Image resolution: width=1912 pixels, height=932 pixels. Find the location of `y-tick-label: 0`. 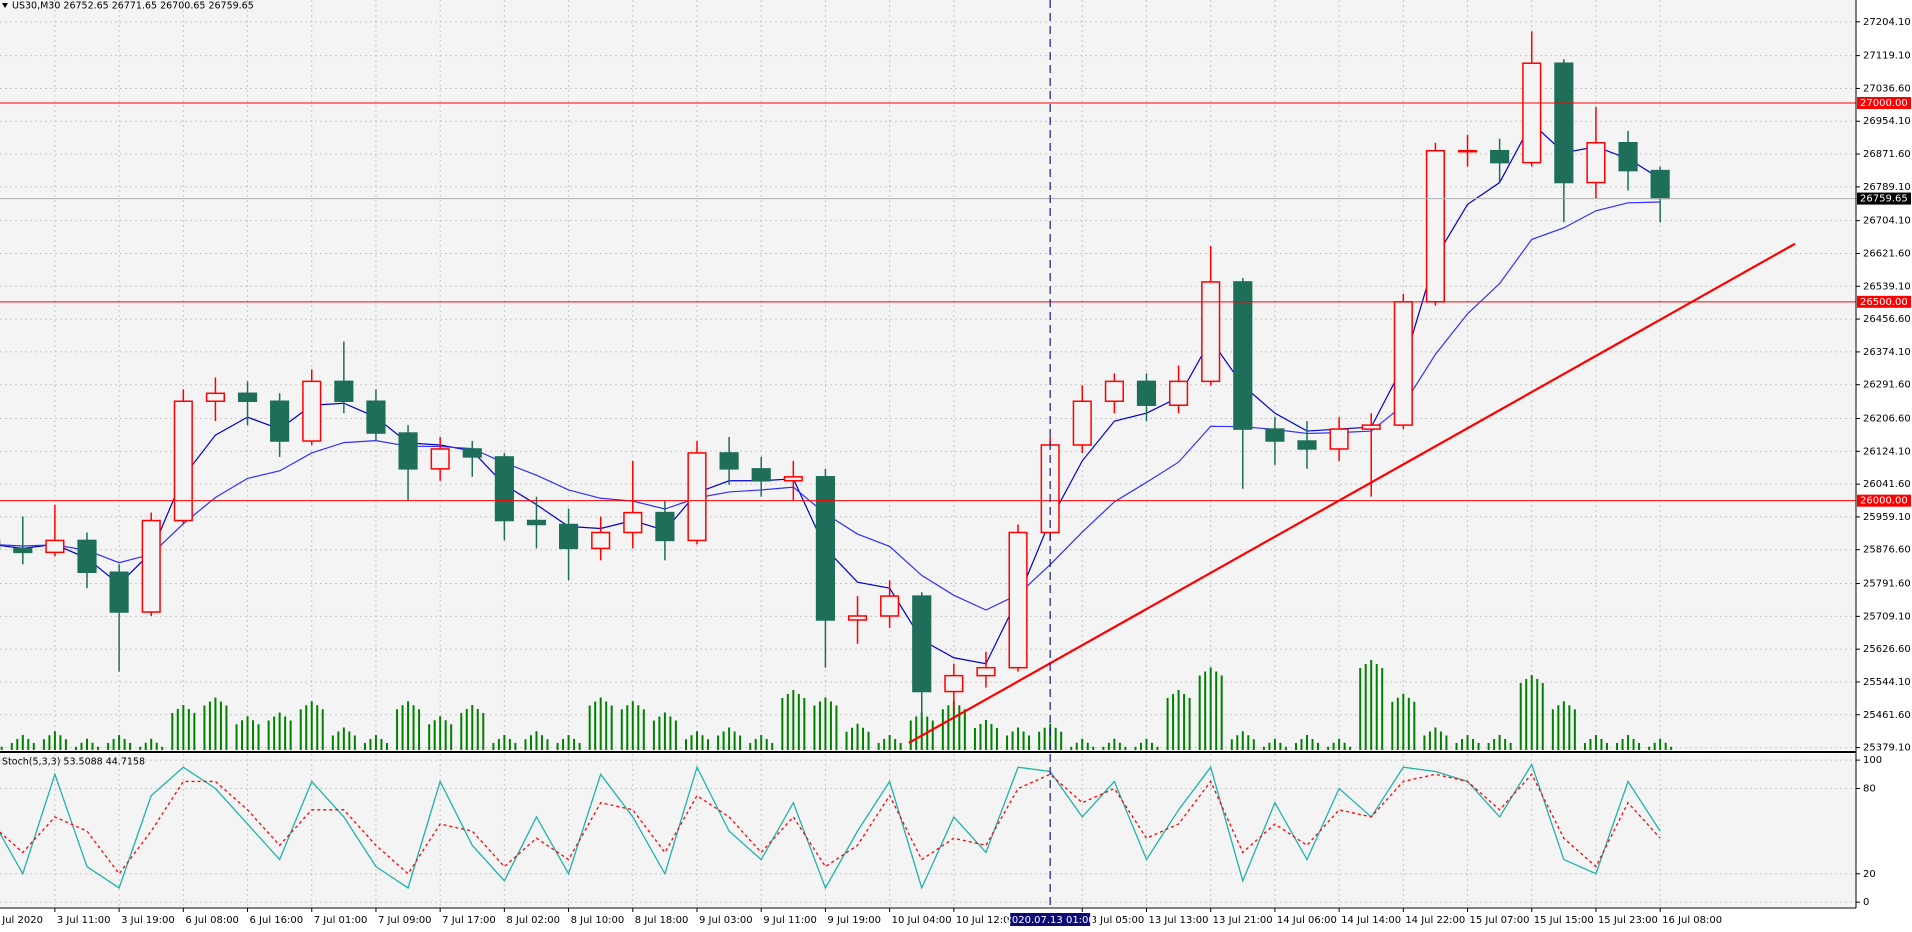

y-tick-label: 0 is located at coordinates (1866, 902).